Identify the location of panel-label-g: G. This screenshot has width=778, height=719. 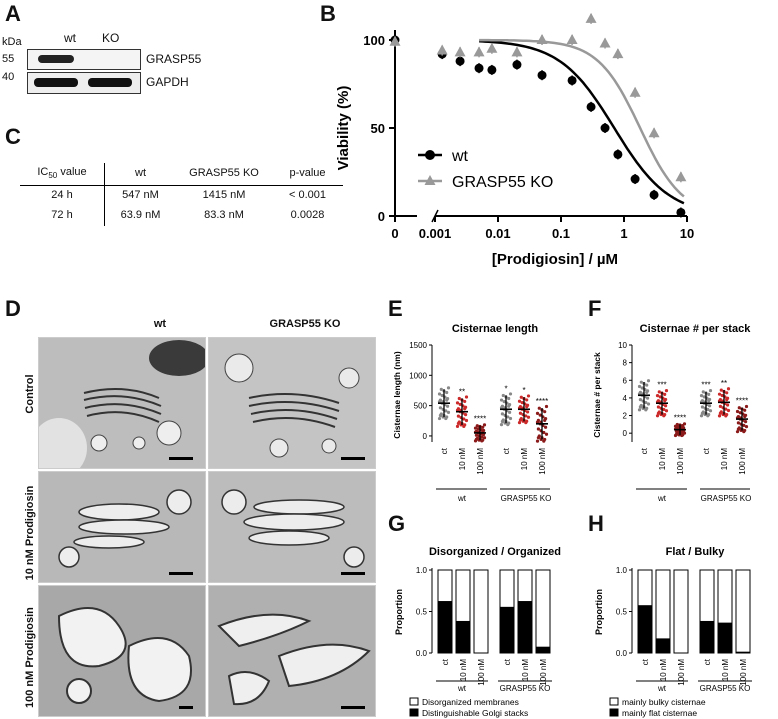
(397, 523).